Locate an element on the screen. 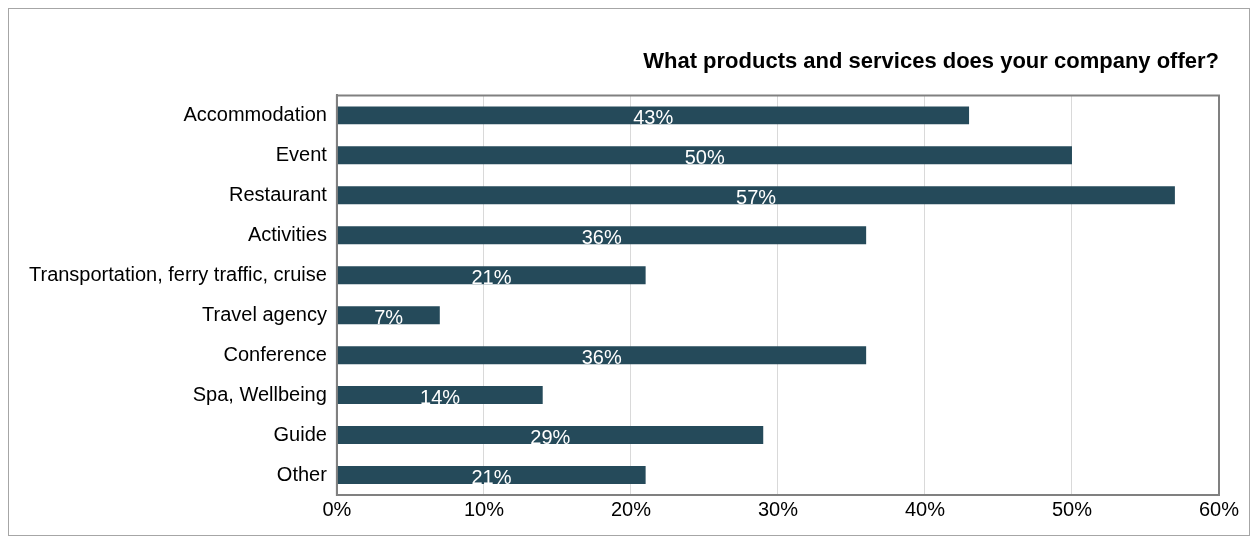 Image resolution: width=1258 pixels, height=544 pixels. y-tick-label: Travel agency is located at coordinates (264, 313).